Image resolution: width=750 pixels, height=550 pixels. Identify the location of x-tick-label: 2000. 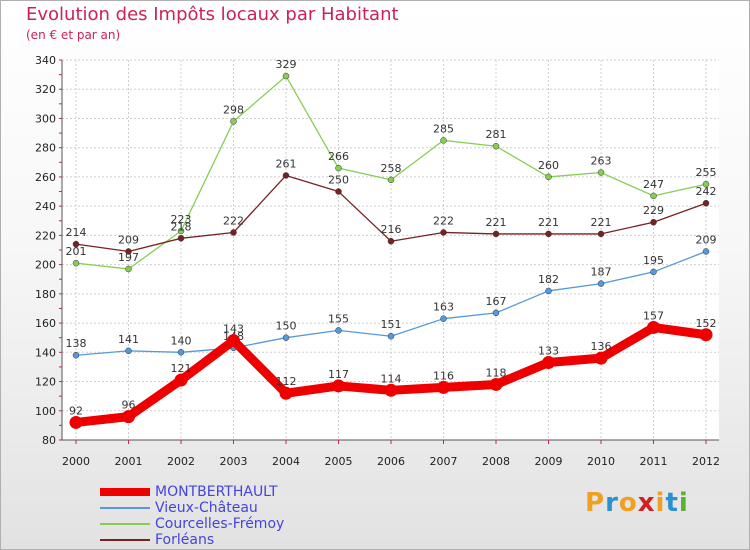
(76, 461).